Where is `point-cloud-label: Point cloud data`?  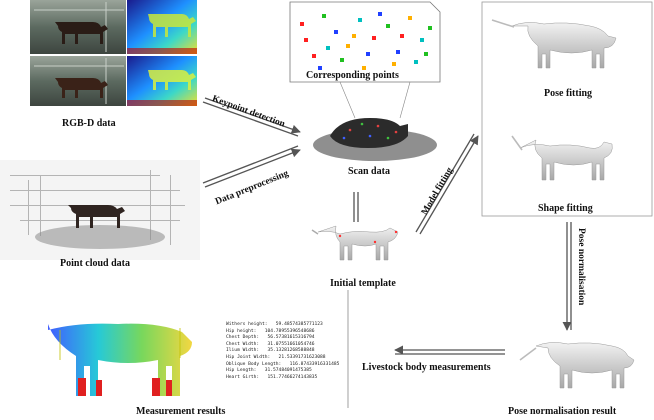 point-cloud-label: Point cloud data is located at coordinates (95, 263).